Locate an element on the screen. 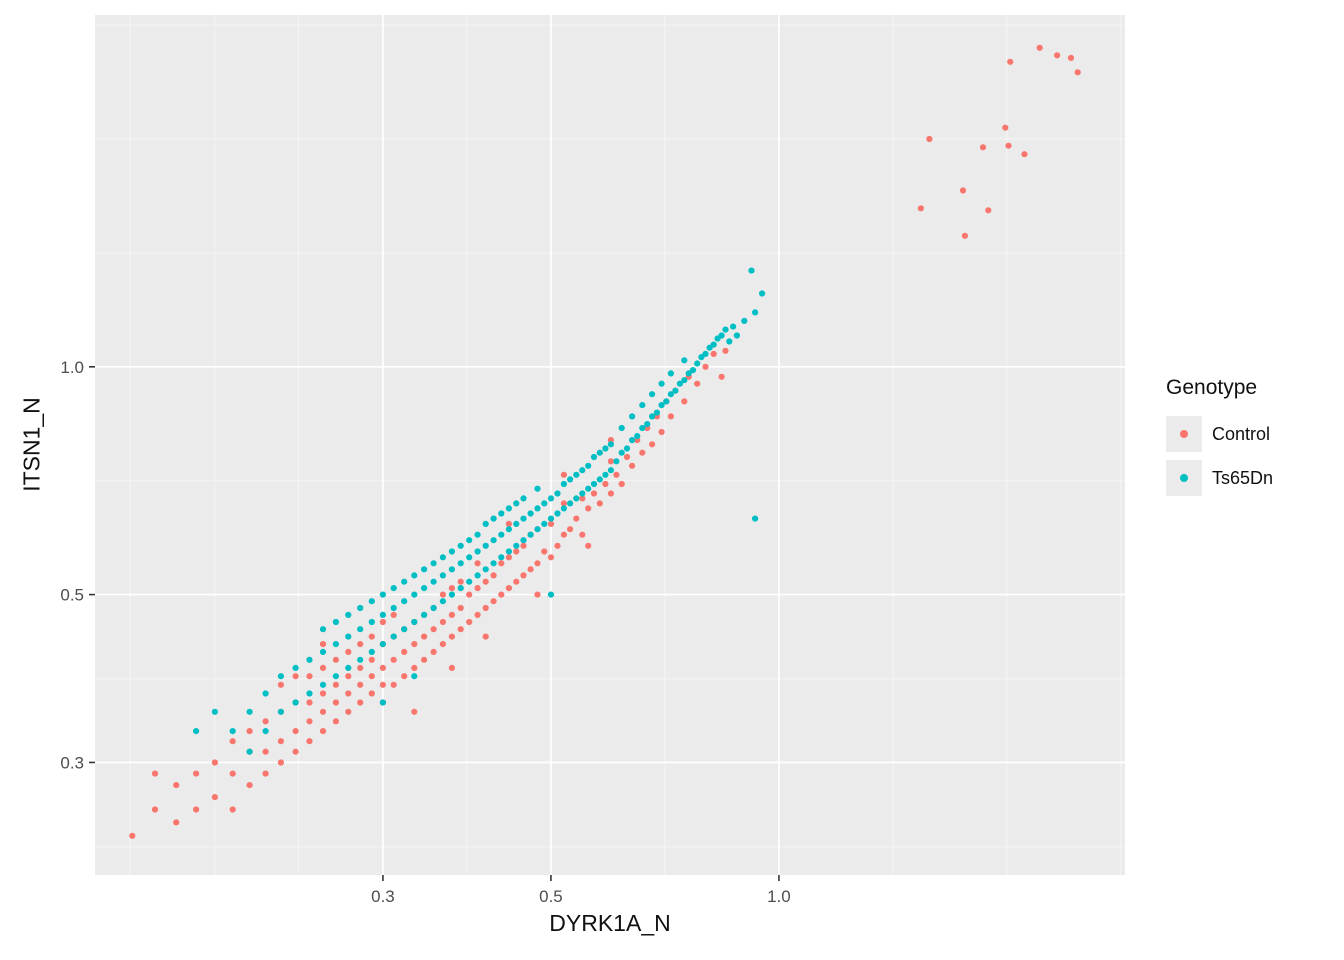 Image resolution: width=1344 pixels, height=960 pixels. legend-entry-control: Control is located at coordinates (1219, 434).